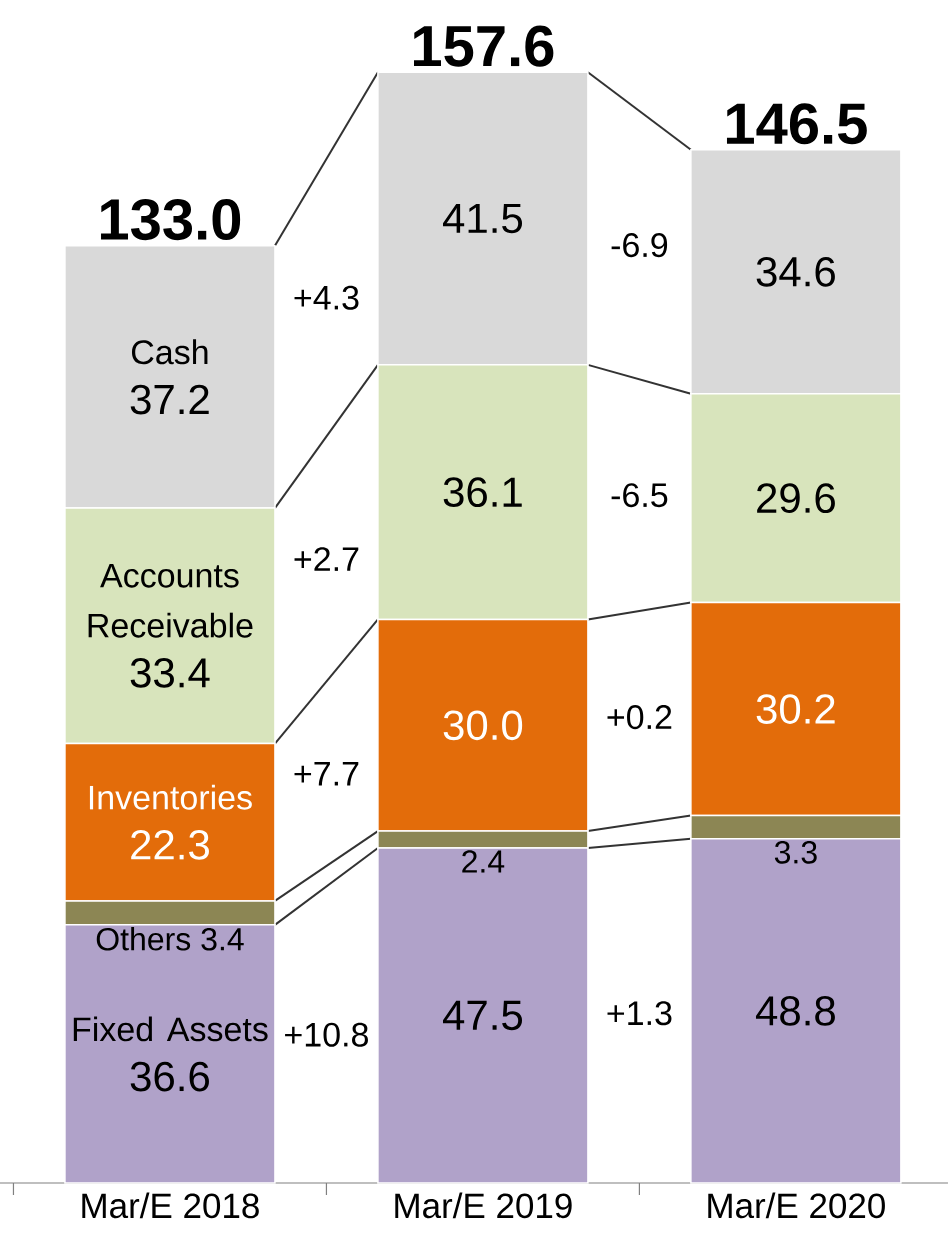 The width and height of the screenshot is (948, 1240). What do you see at coordinates (171, 220) in the screenshot?
I see `total-label: 133.0` at bounding box center [171, 220].